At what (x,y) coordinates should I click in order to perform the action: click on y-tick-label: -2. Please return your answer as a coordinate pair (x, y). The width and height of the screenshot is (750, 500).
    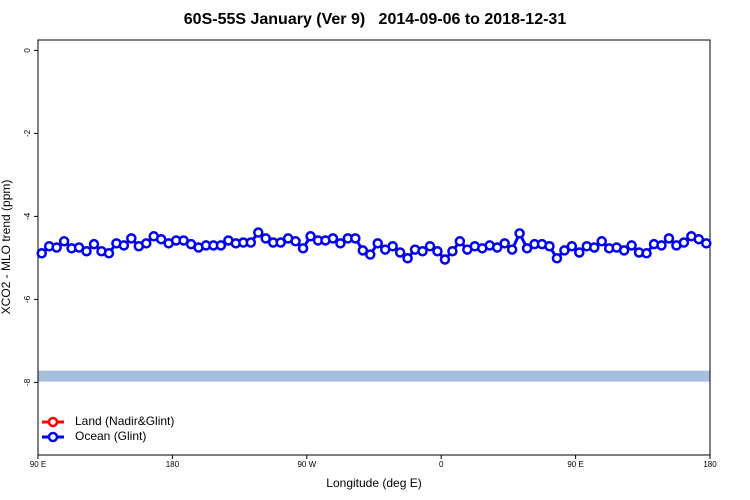
    Looking at the image, I should click on (27, 133).